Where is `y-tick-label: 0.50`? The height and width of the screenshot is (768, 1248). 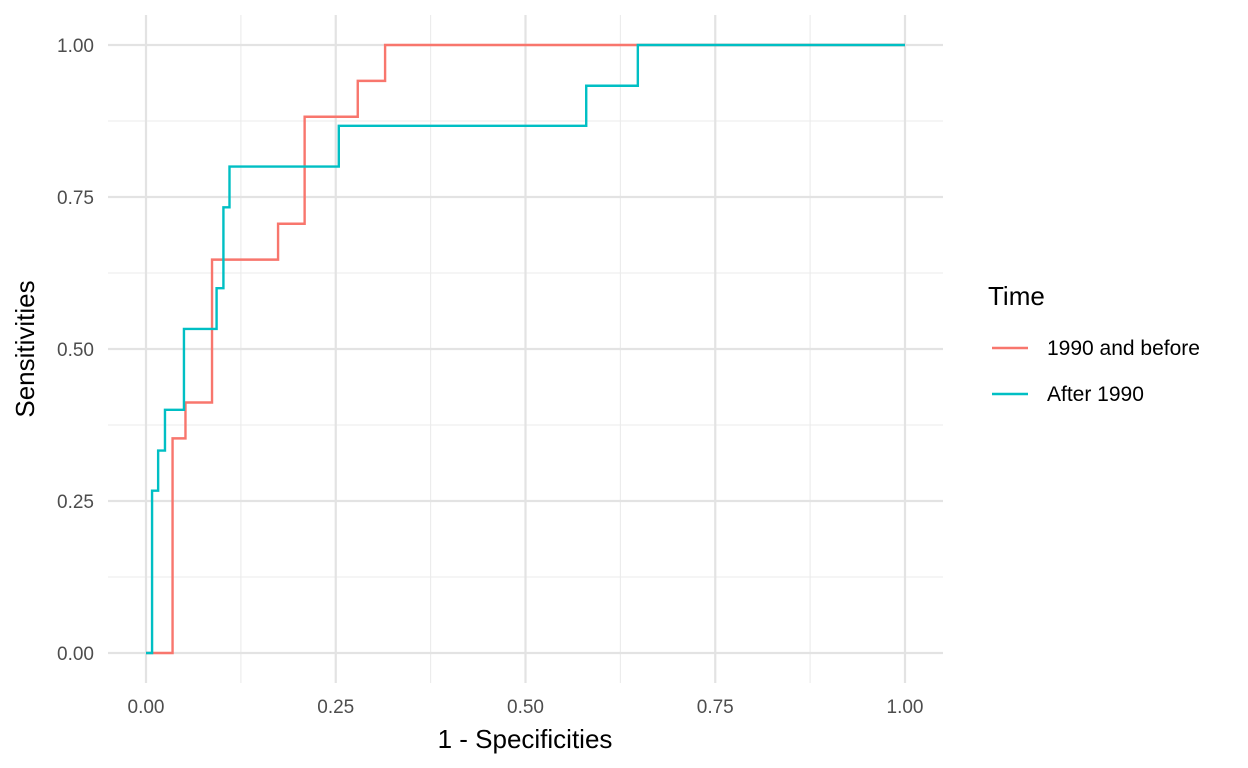 y-tick-label: 0.50 is located at coordinates (75, 350).